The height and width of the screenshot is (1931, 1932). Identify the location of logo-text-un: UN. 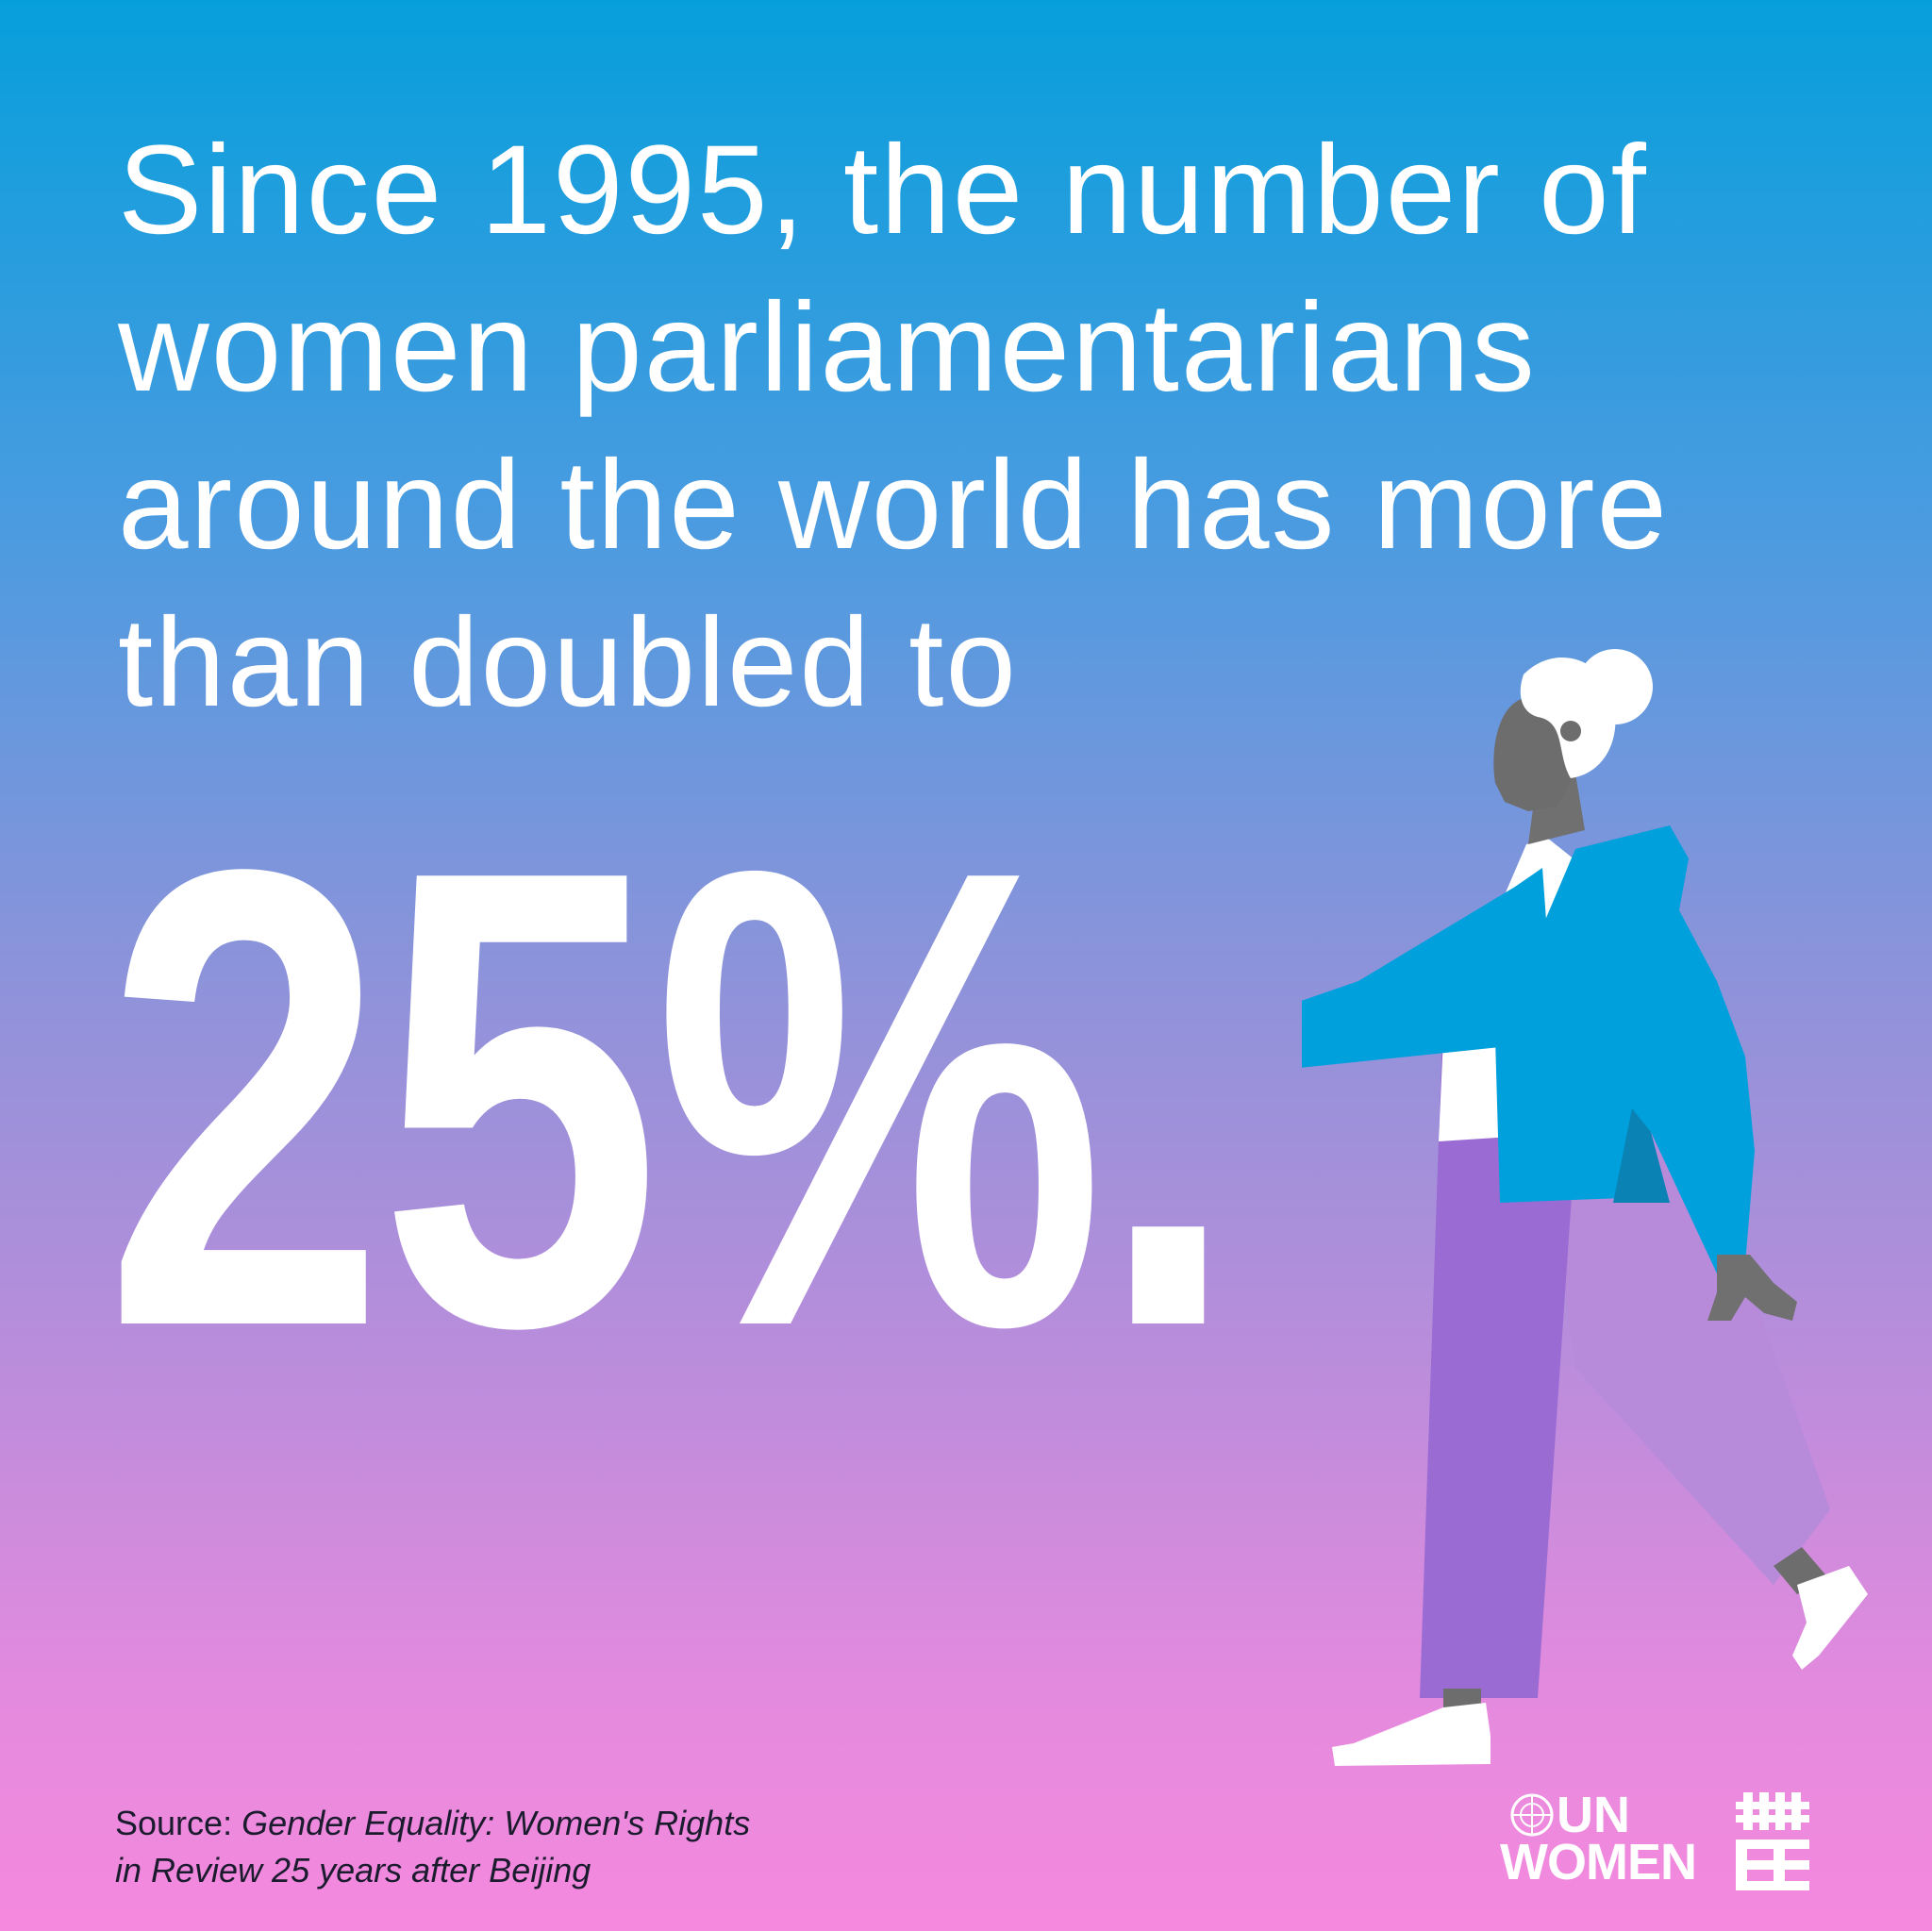
(1594, 1815).